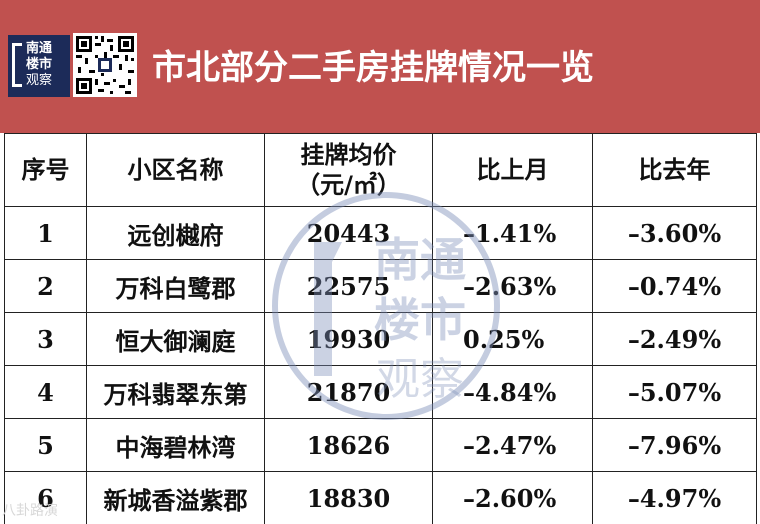 The image size is (760, 524). What do you see at coordinates (674, 286) in the screenshot?
I see `cell-yoy: –0.74%` at bounding box center [674, 286].